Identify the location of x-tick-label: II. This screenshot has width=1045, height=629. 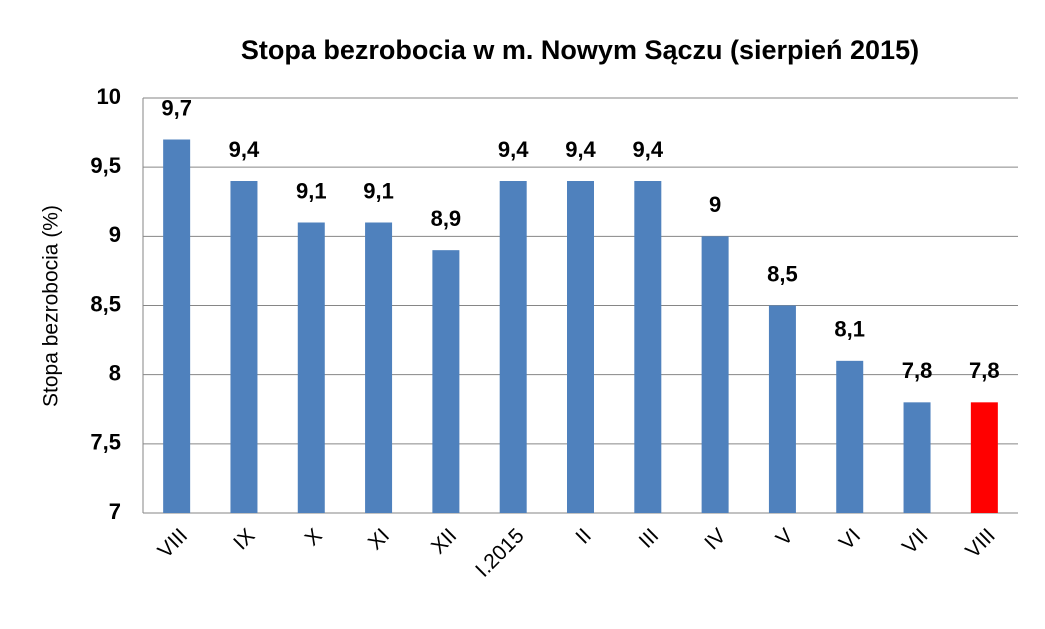
(583, 536).